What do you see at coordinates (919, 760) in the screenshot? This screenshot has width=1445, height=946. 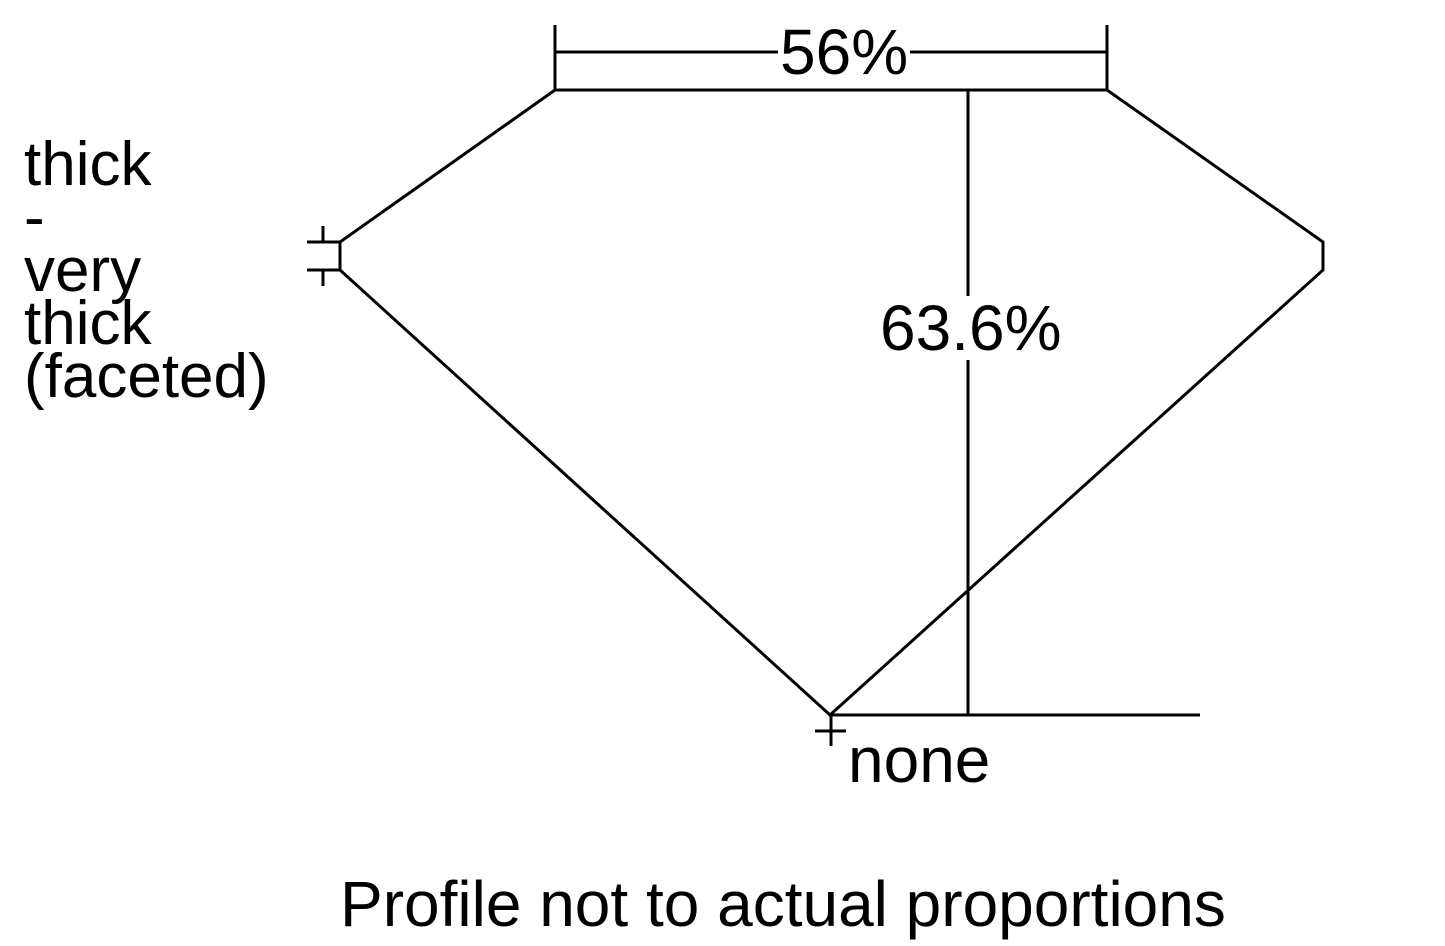 I see `culet-label: none` at bounding box center [919, 760].